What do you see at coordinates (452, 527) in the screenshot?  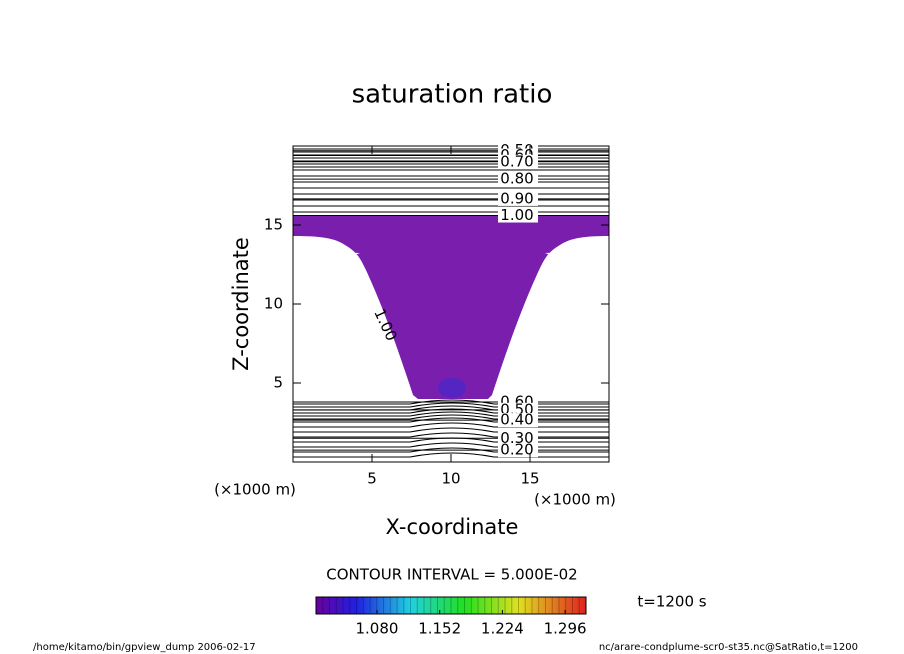 I see `x-axis-label: X-coordinate` at bounding box center [452, 527].